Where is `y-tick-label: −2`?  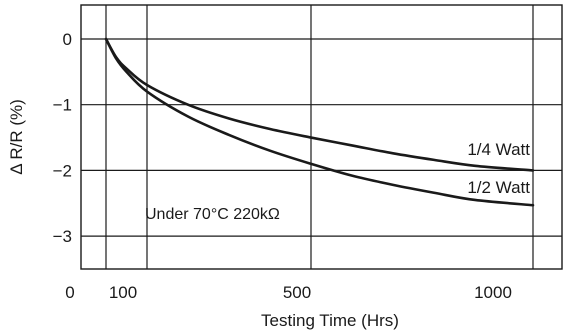 y-tick-label: −2 is located at coordinates (62, 170).